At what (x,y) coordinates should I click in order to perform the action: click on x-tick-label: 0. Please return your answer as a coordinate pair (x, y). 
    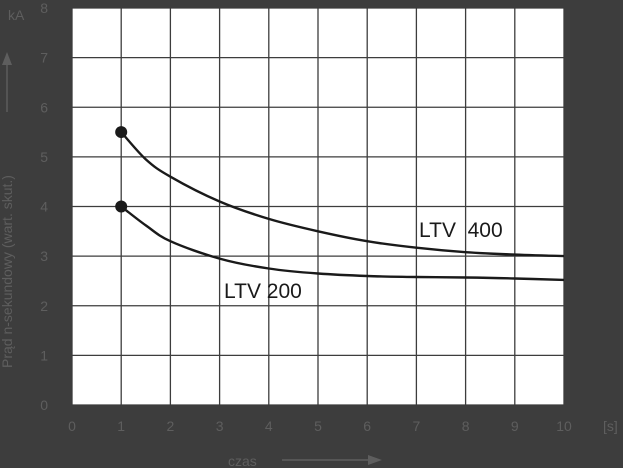
    Looking at the image, I should click on (72, 426).